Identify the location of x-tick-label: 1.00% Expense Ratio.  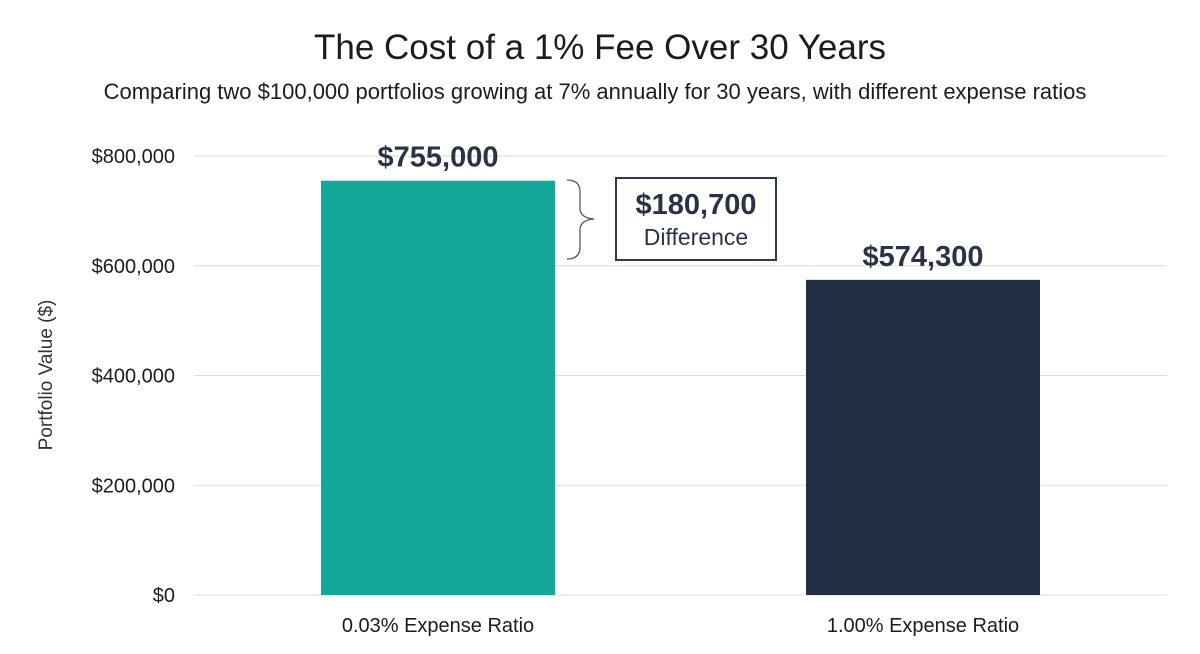
(923, 626).